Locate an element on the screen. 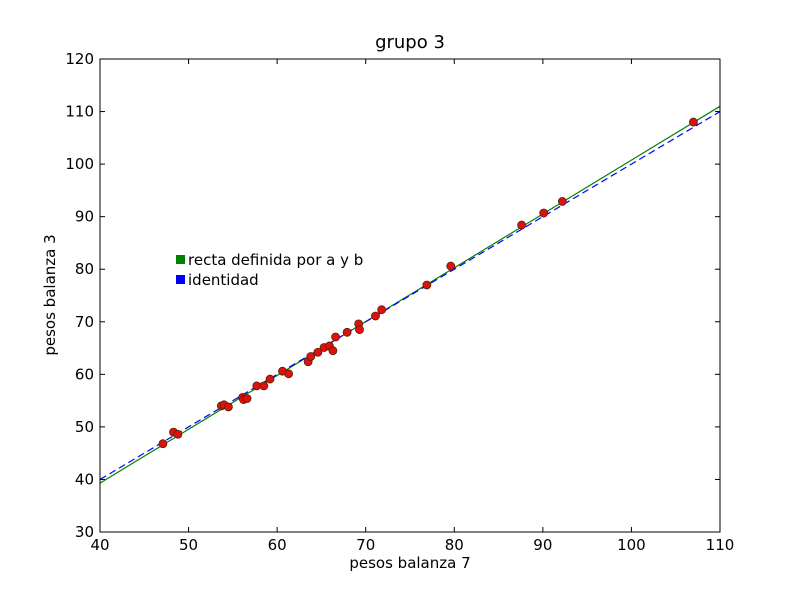 This screenshot has height=591, width=800. y-tick-label: 120 is located at coordinates (79, 59).